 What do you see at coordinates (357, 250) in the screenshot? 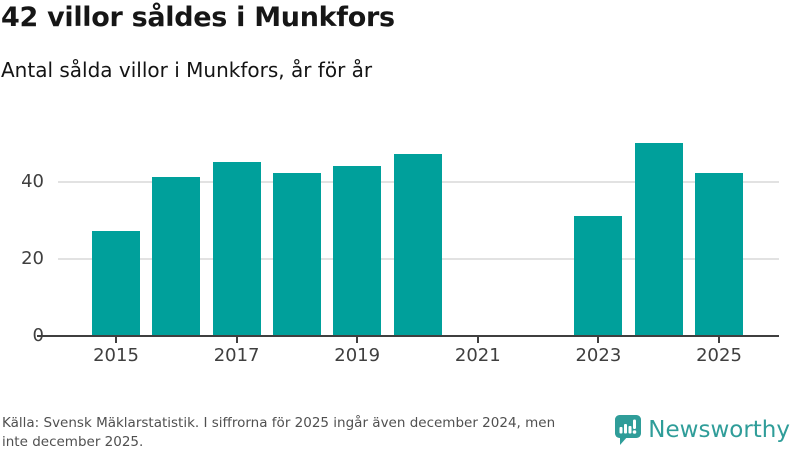
I see `bar-2019` at bounding box center [357, 250].